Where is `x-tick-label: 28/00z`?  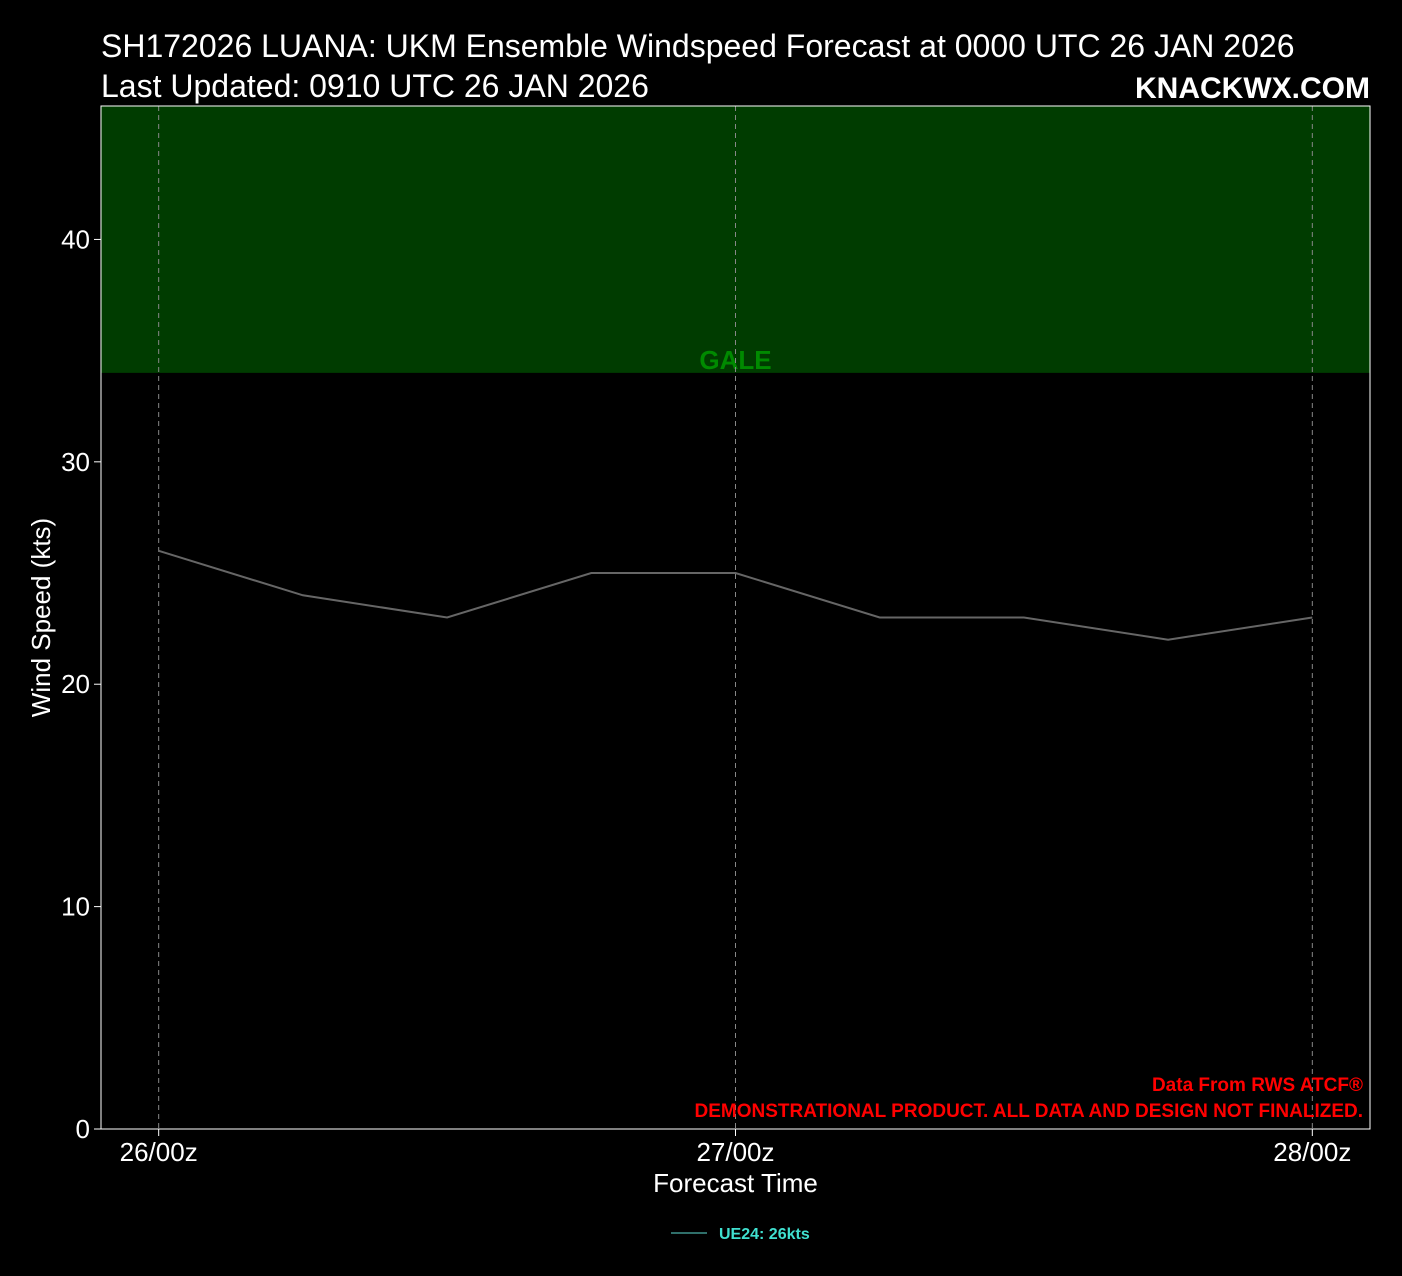
x-tick-label: 28/00z is located at coordinates (1312, 1152).